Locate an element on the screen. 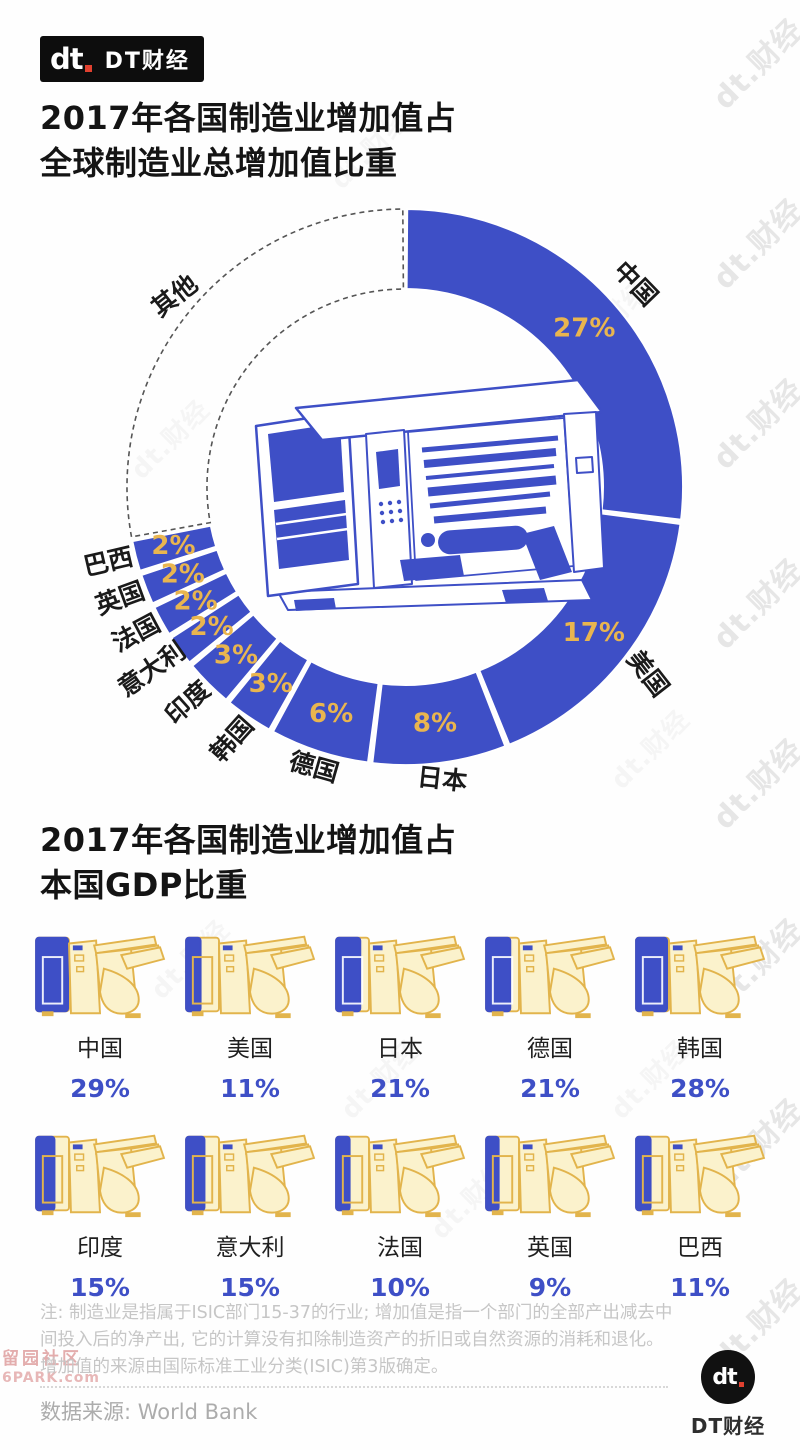 Image resolution: width=800 pixels, height=1450 pixels. printing-press-illustration is located at coordinates (429, 494).